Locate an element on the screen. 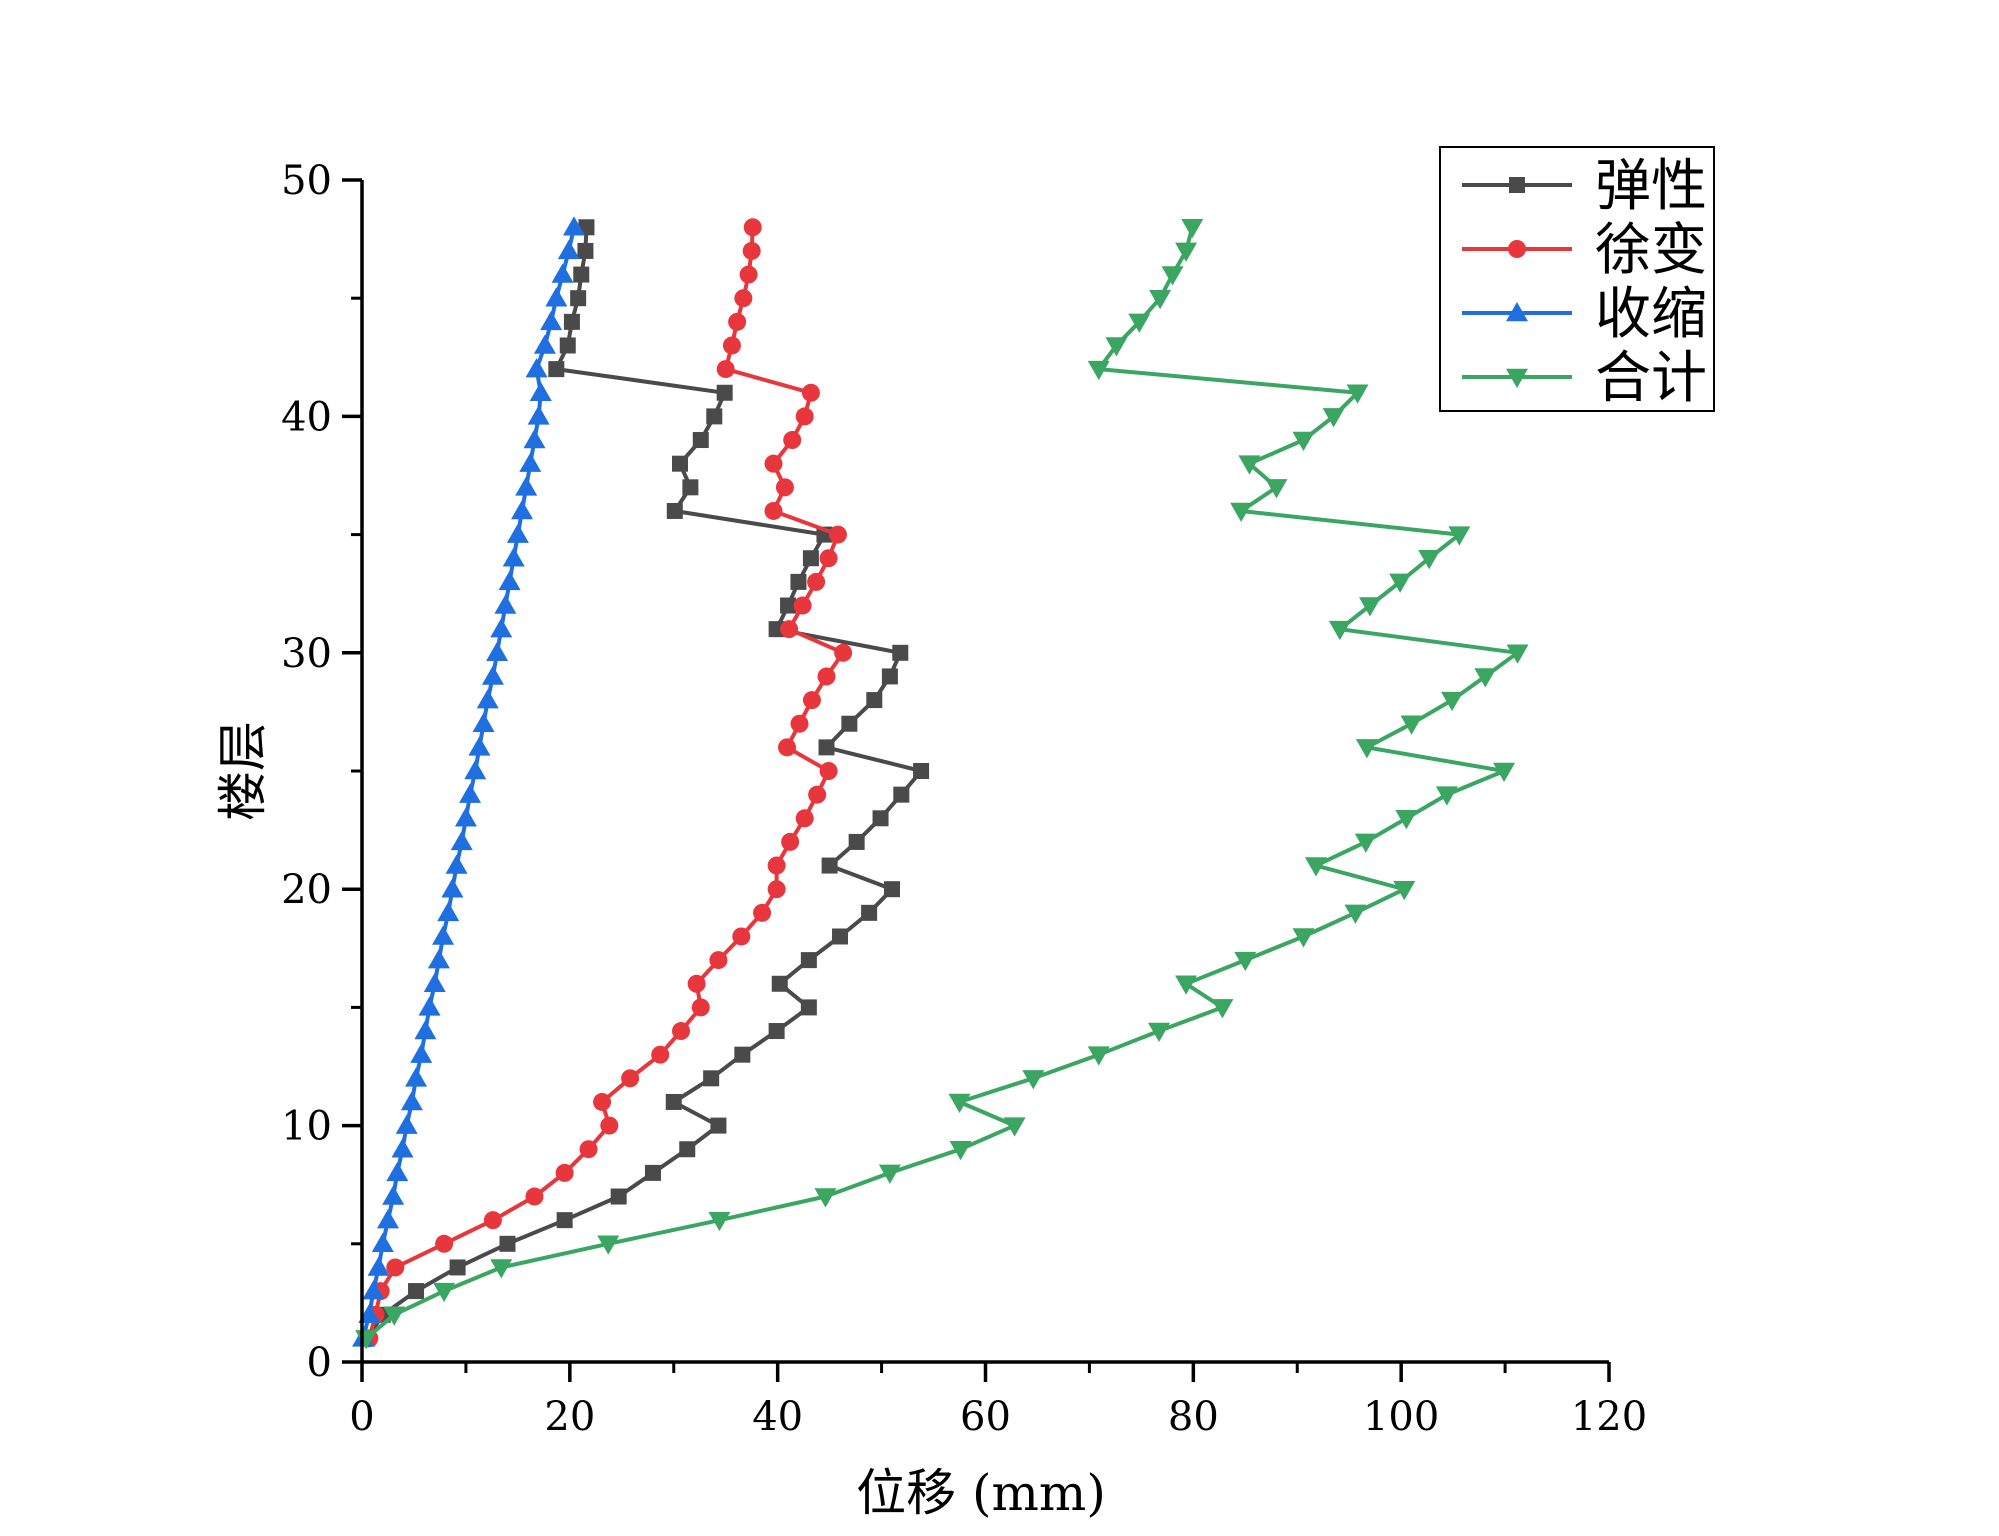 The image size is (1999, 1536). x-tick-label: 100 is located at coordinates (1401, 1417).